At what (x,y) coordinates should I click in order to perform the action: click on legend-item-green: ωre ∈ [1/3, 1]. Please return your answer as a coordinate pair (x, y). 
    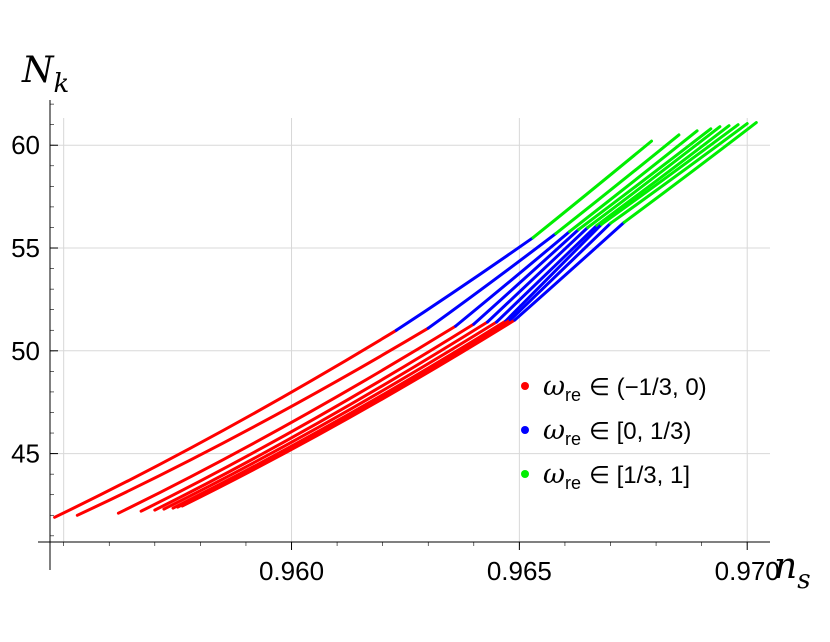
    Looking at the image, I should click on (605, 476).